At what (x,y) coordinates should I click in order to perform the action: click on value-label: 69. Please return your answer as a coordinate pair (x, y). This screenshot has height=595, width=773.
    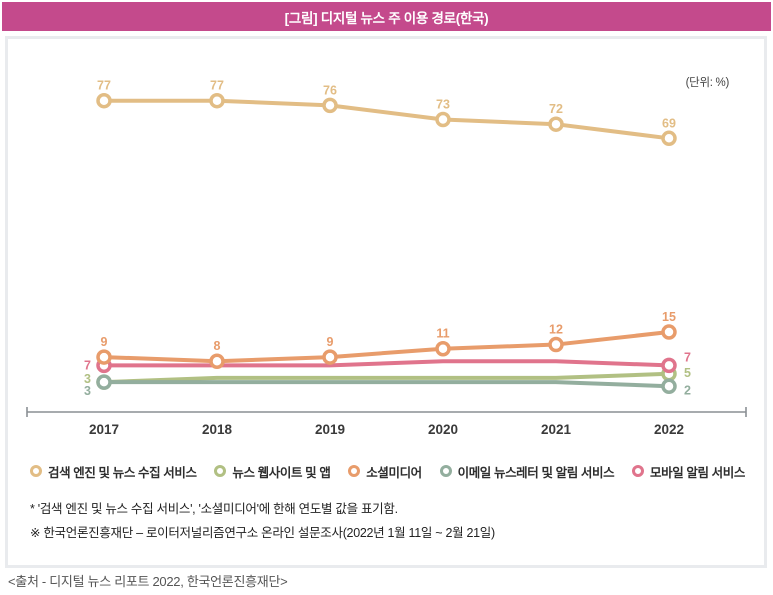
    Looking at the image, I should click on (669, 123).